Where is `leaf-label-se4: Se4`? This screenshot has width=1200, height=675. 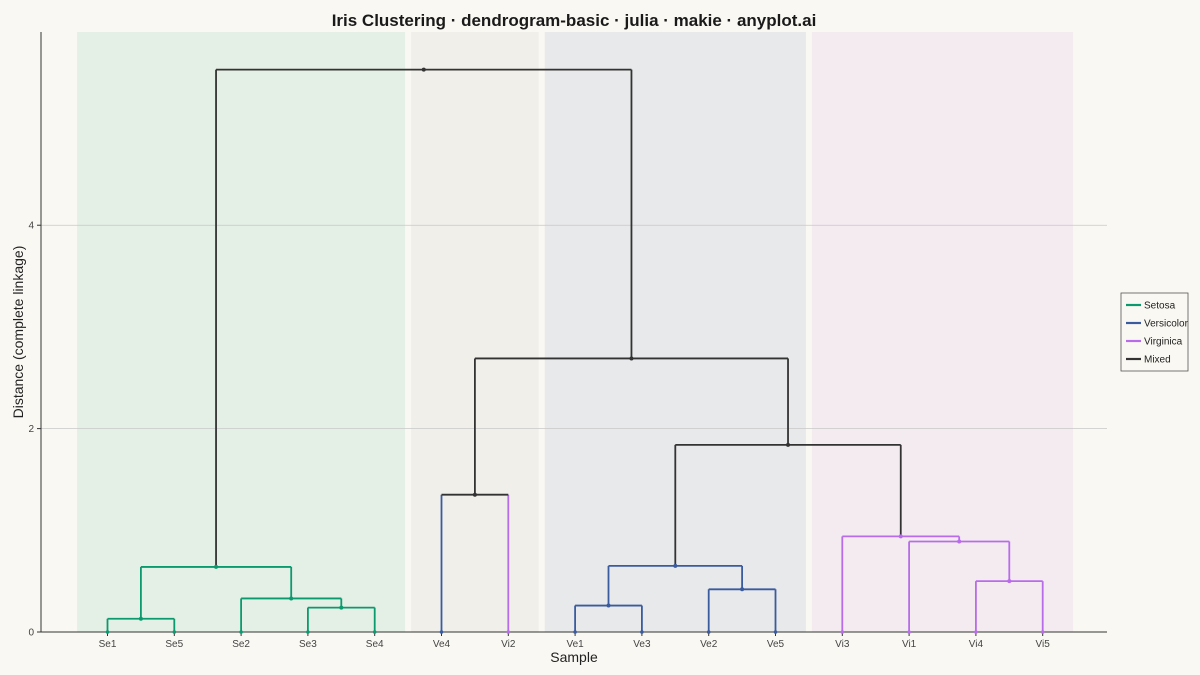 leaf-label-se4: Se4 is located at coordinates (375, 644).